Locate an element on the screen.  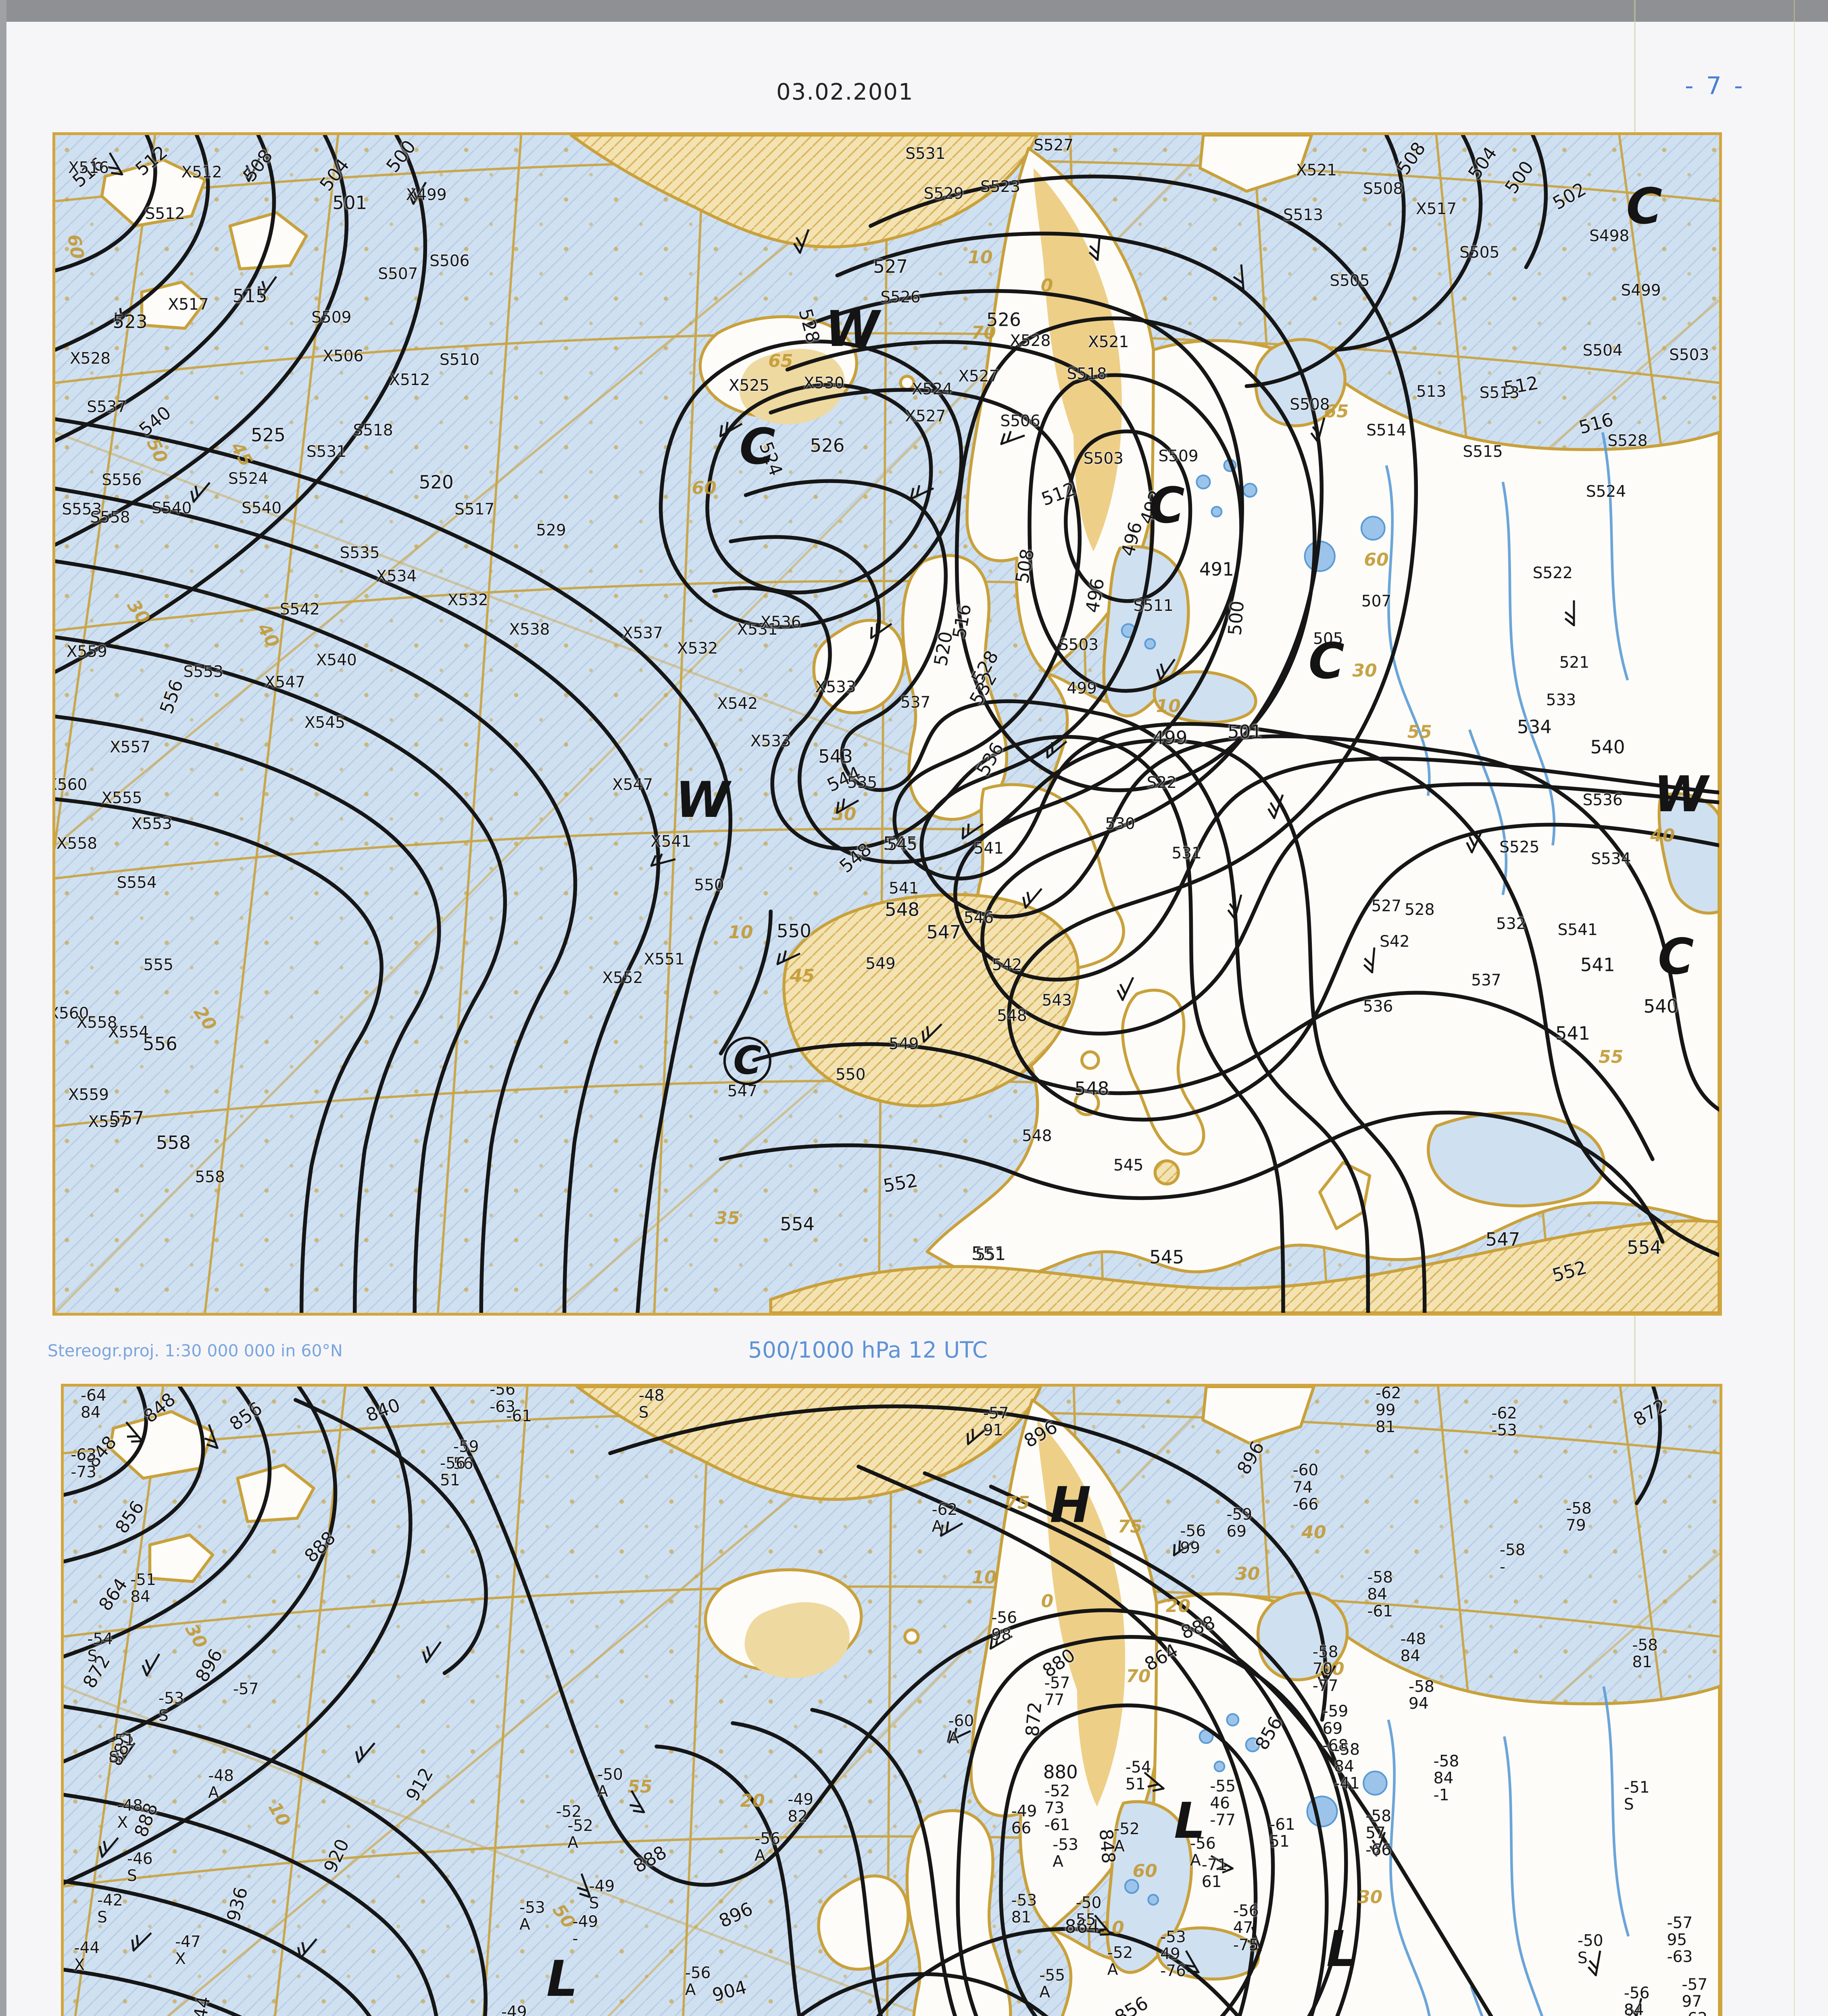
scan-edge-top is located at coordinates (914, 11).